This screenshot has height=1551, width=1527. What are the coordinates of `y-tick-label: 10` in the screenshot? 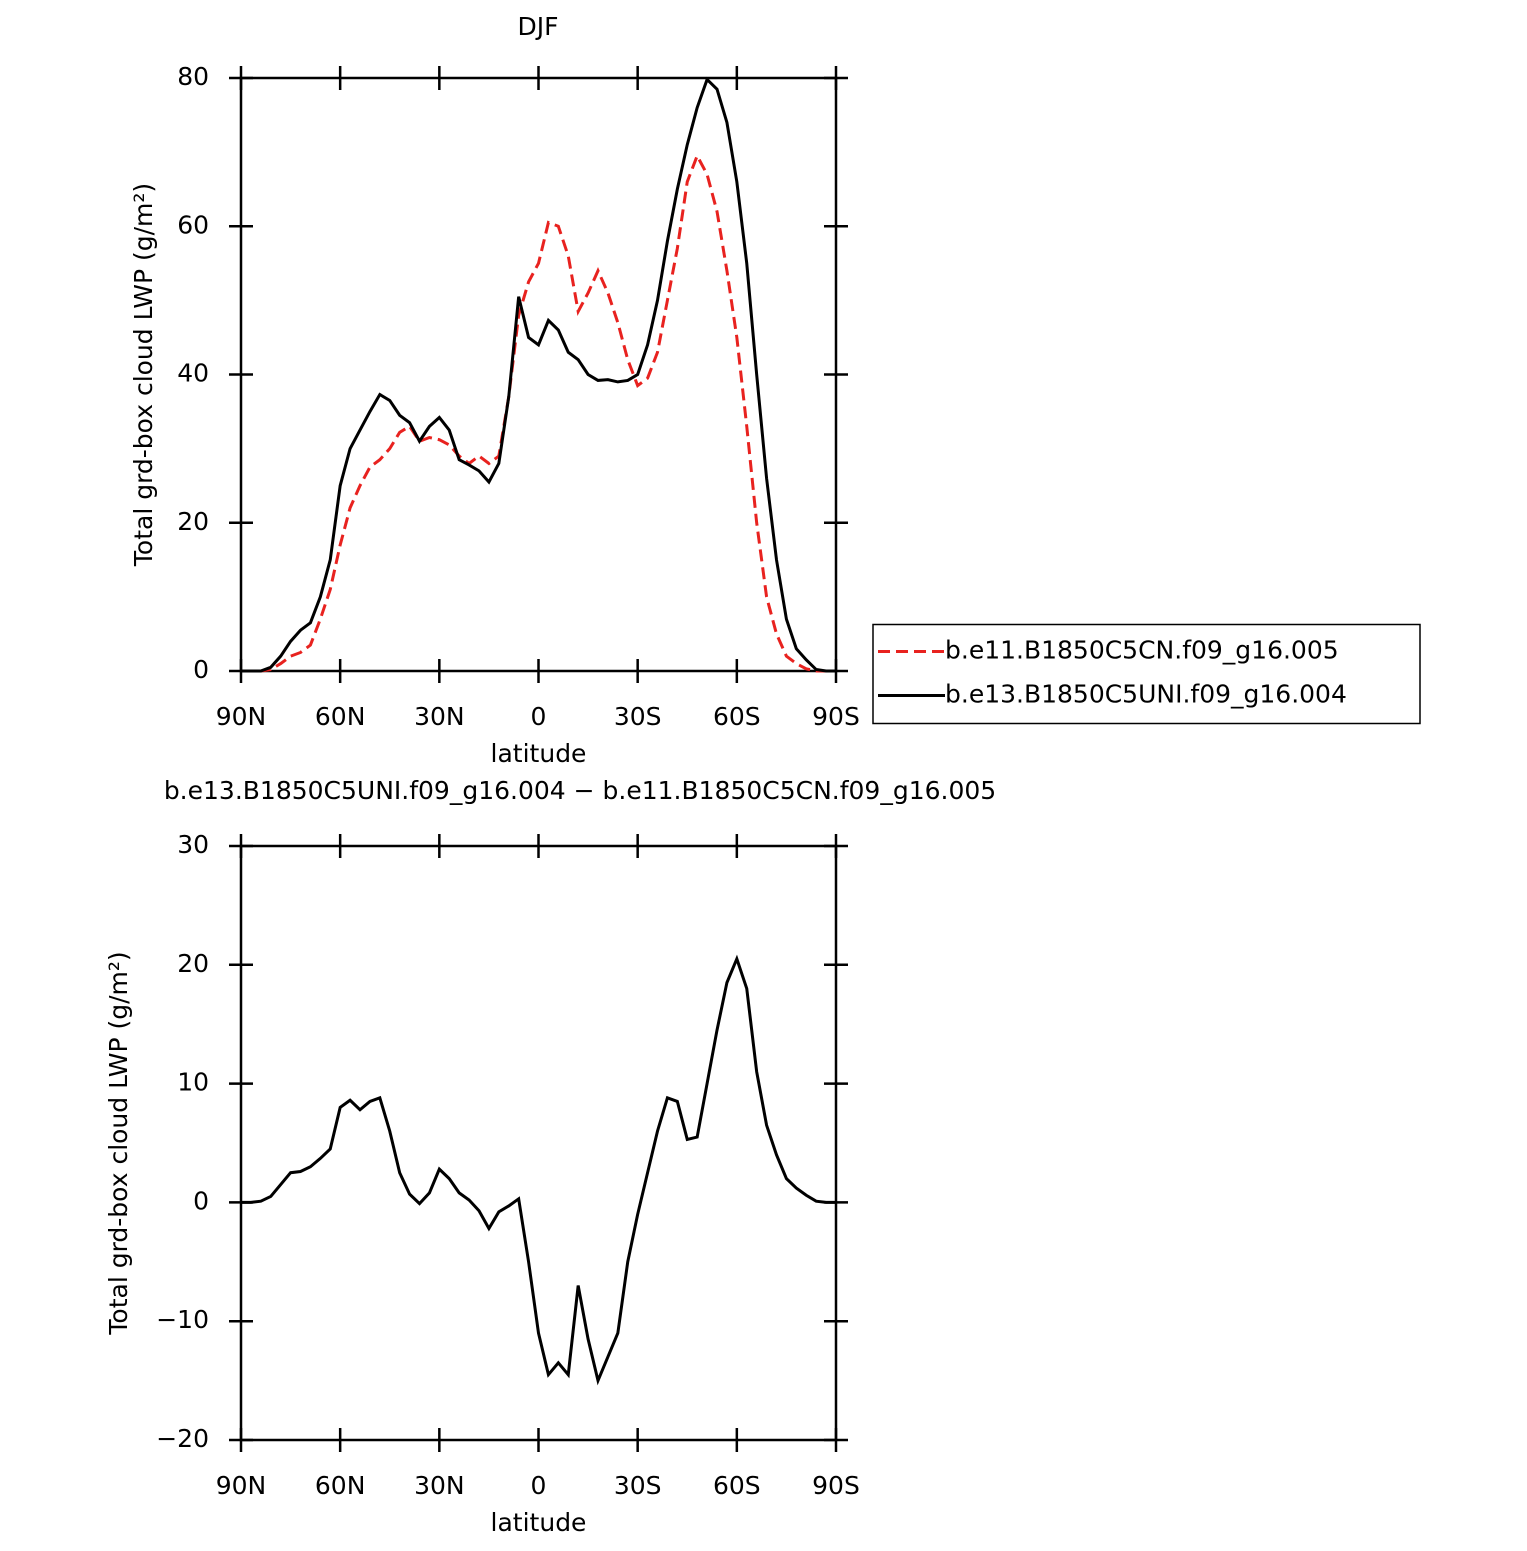 It's located at (193, 1082).